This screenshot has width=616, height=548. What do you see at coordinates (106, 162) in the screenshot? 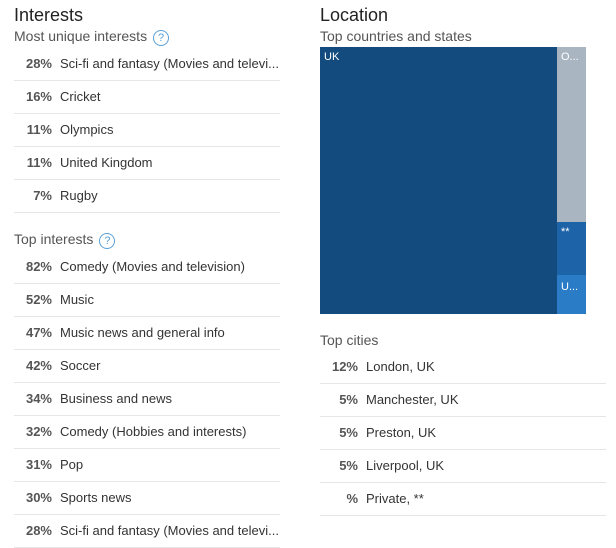
I see `row-label: United Kingdom` at bounding box center [106, 162].